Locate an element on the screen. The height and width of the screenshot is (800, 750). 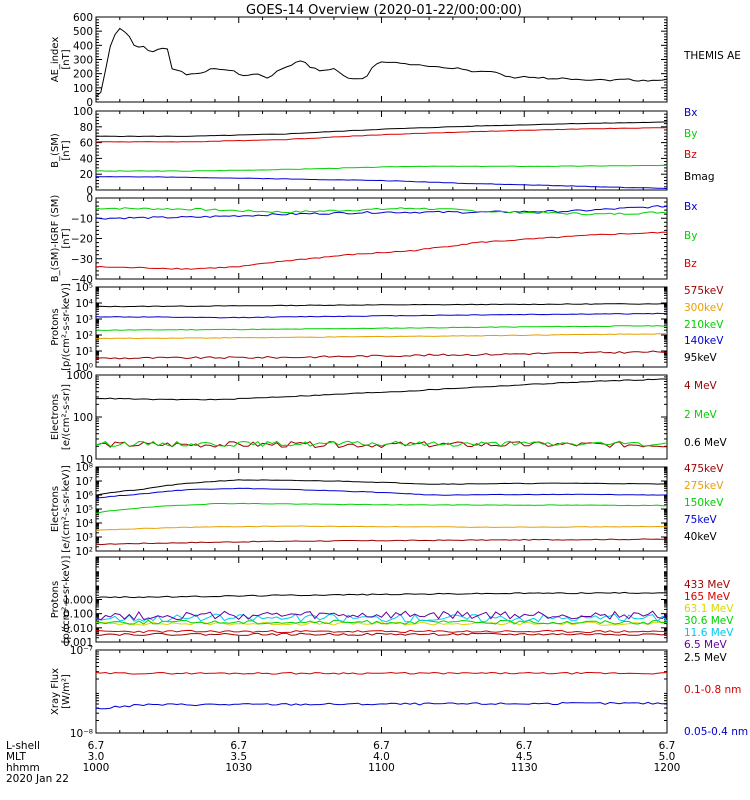
footer-row-label: 2020 Jan 22 is located at coordinates (37, 779).